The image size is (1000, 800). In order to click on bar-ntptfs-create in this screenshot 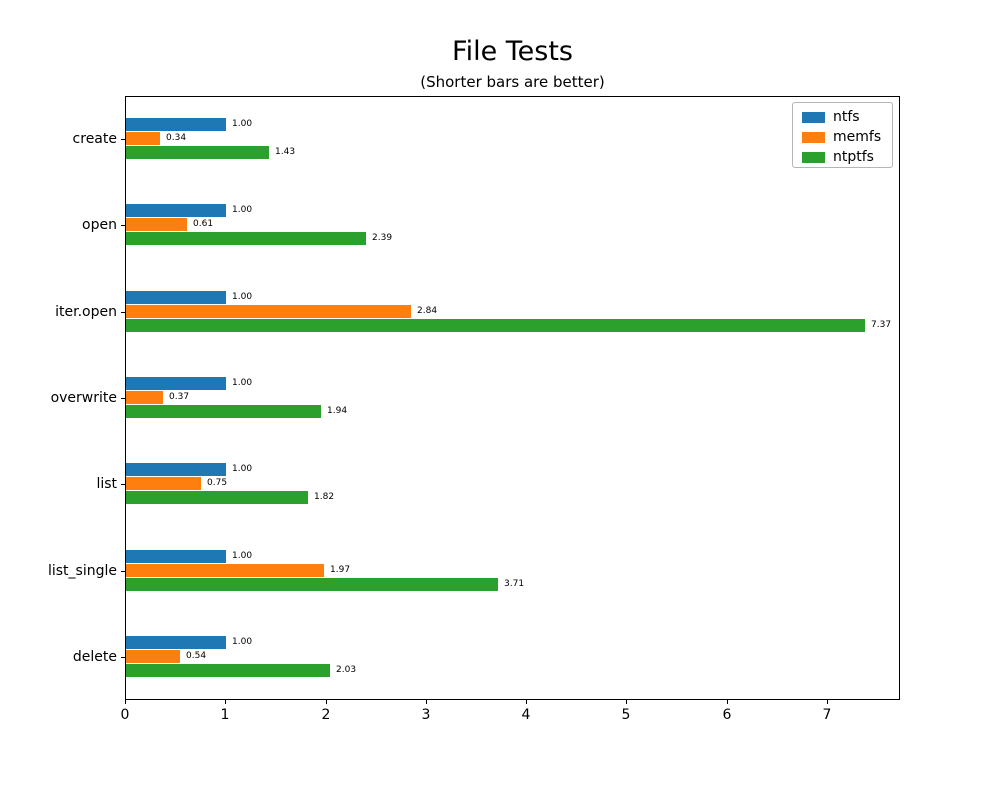, I will do `click(197, 152)`.